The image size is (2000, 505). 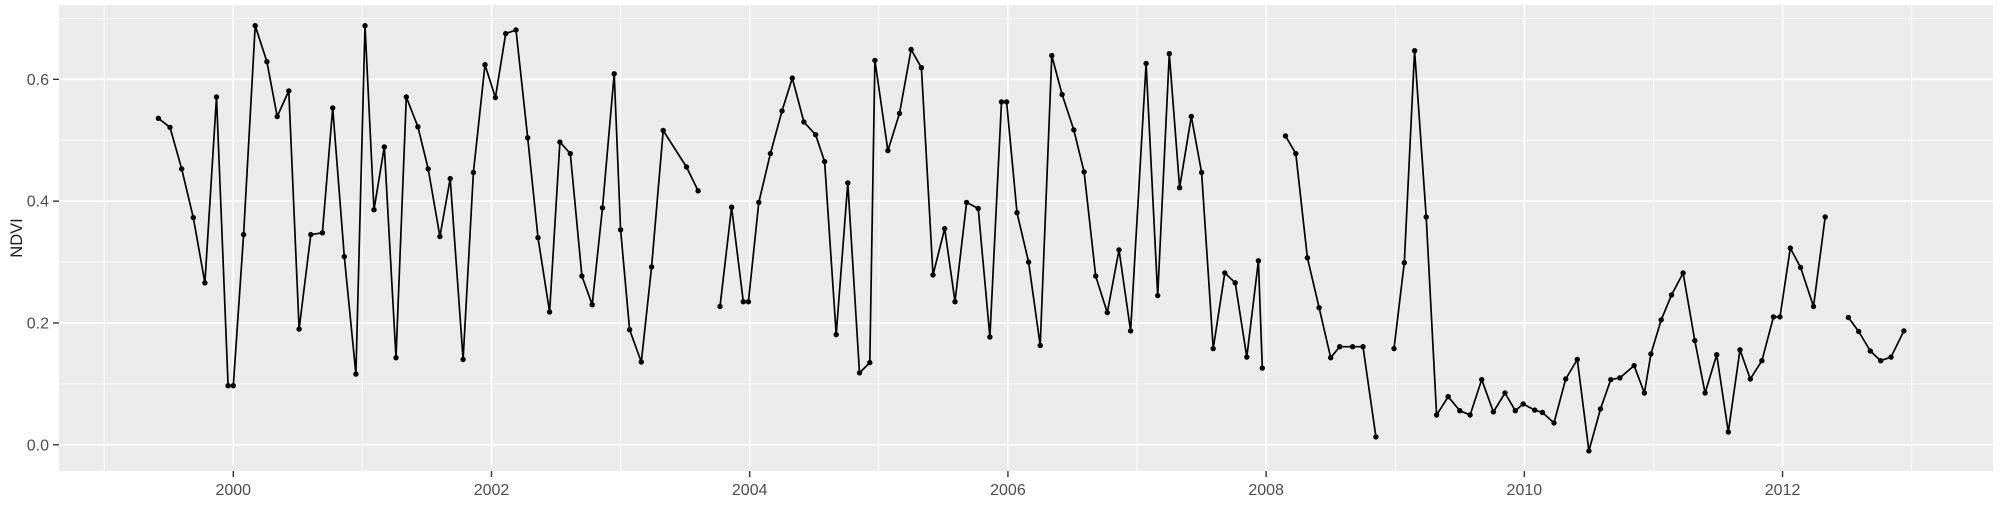 What do you see at coordinates (1783, 490) in the screenshot?
I see `x-tick-label: 2012` at bounding box center [1783, 490].